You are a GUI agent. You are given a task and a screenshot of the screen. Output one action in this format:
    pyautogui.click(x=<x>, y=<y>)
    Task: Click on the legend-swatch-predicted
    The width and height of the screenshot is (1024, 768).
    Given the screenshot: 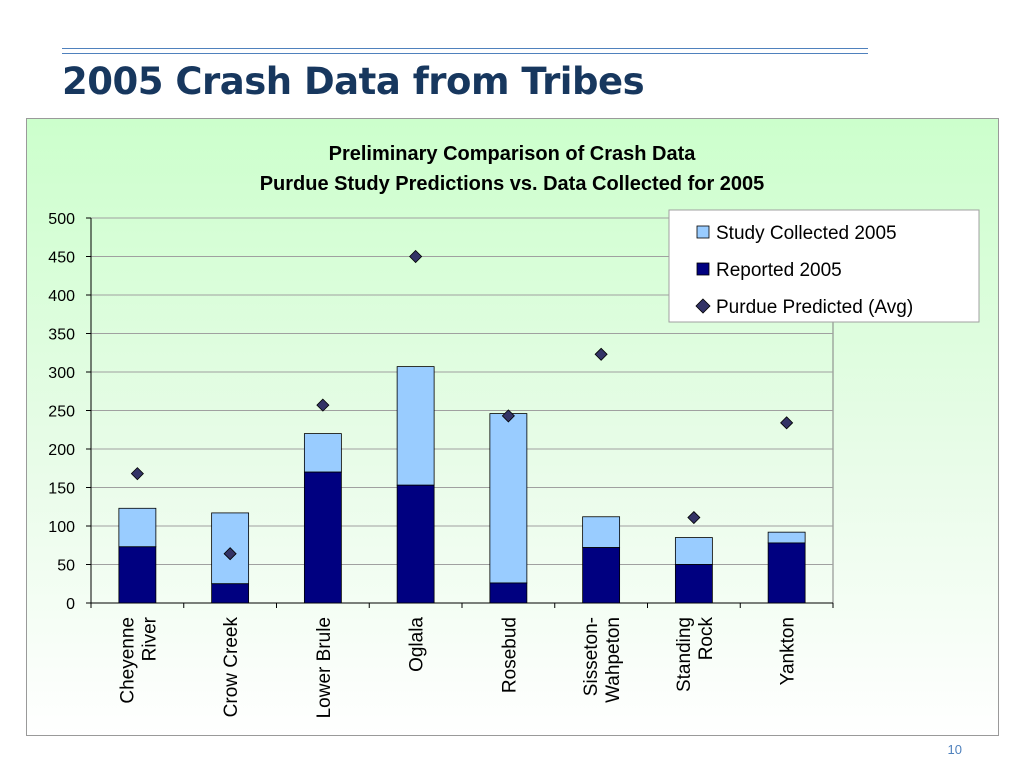 What is the action you would take?
    pyautogui.click(x=703, y=306)
    